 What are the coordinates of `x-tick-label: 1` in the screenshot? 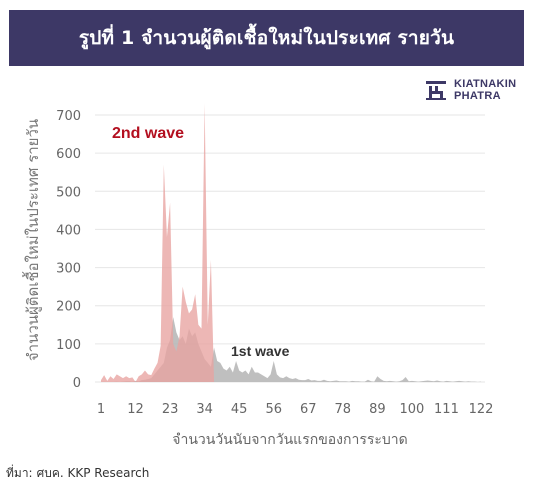 It's located at (101, 409).